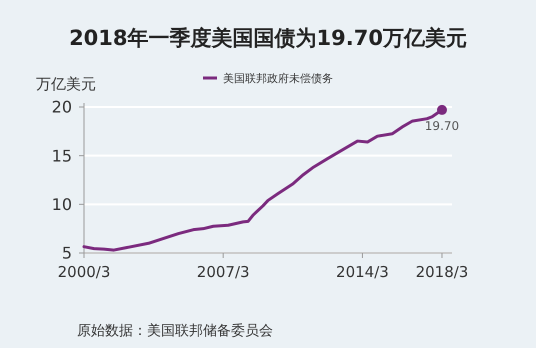 The height and width of the screenshot is (348, 536). Describe the element at coordinates (67, 253) in the screenshot. I see `y-tick-label: 5` at that location.